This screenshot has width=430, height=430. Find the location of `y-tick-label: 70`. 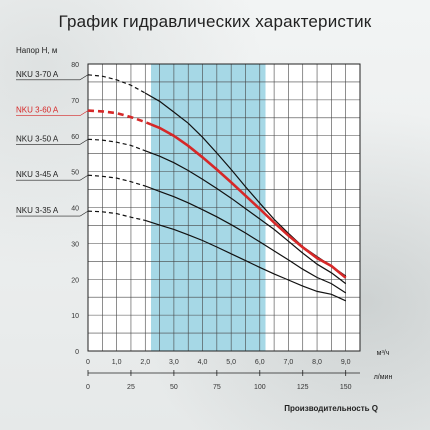

y-tick-label: 70 is located at coordinates (75, 101).